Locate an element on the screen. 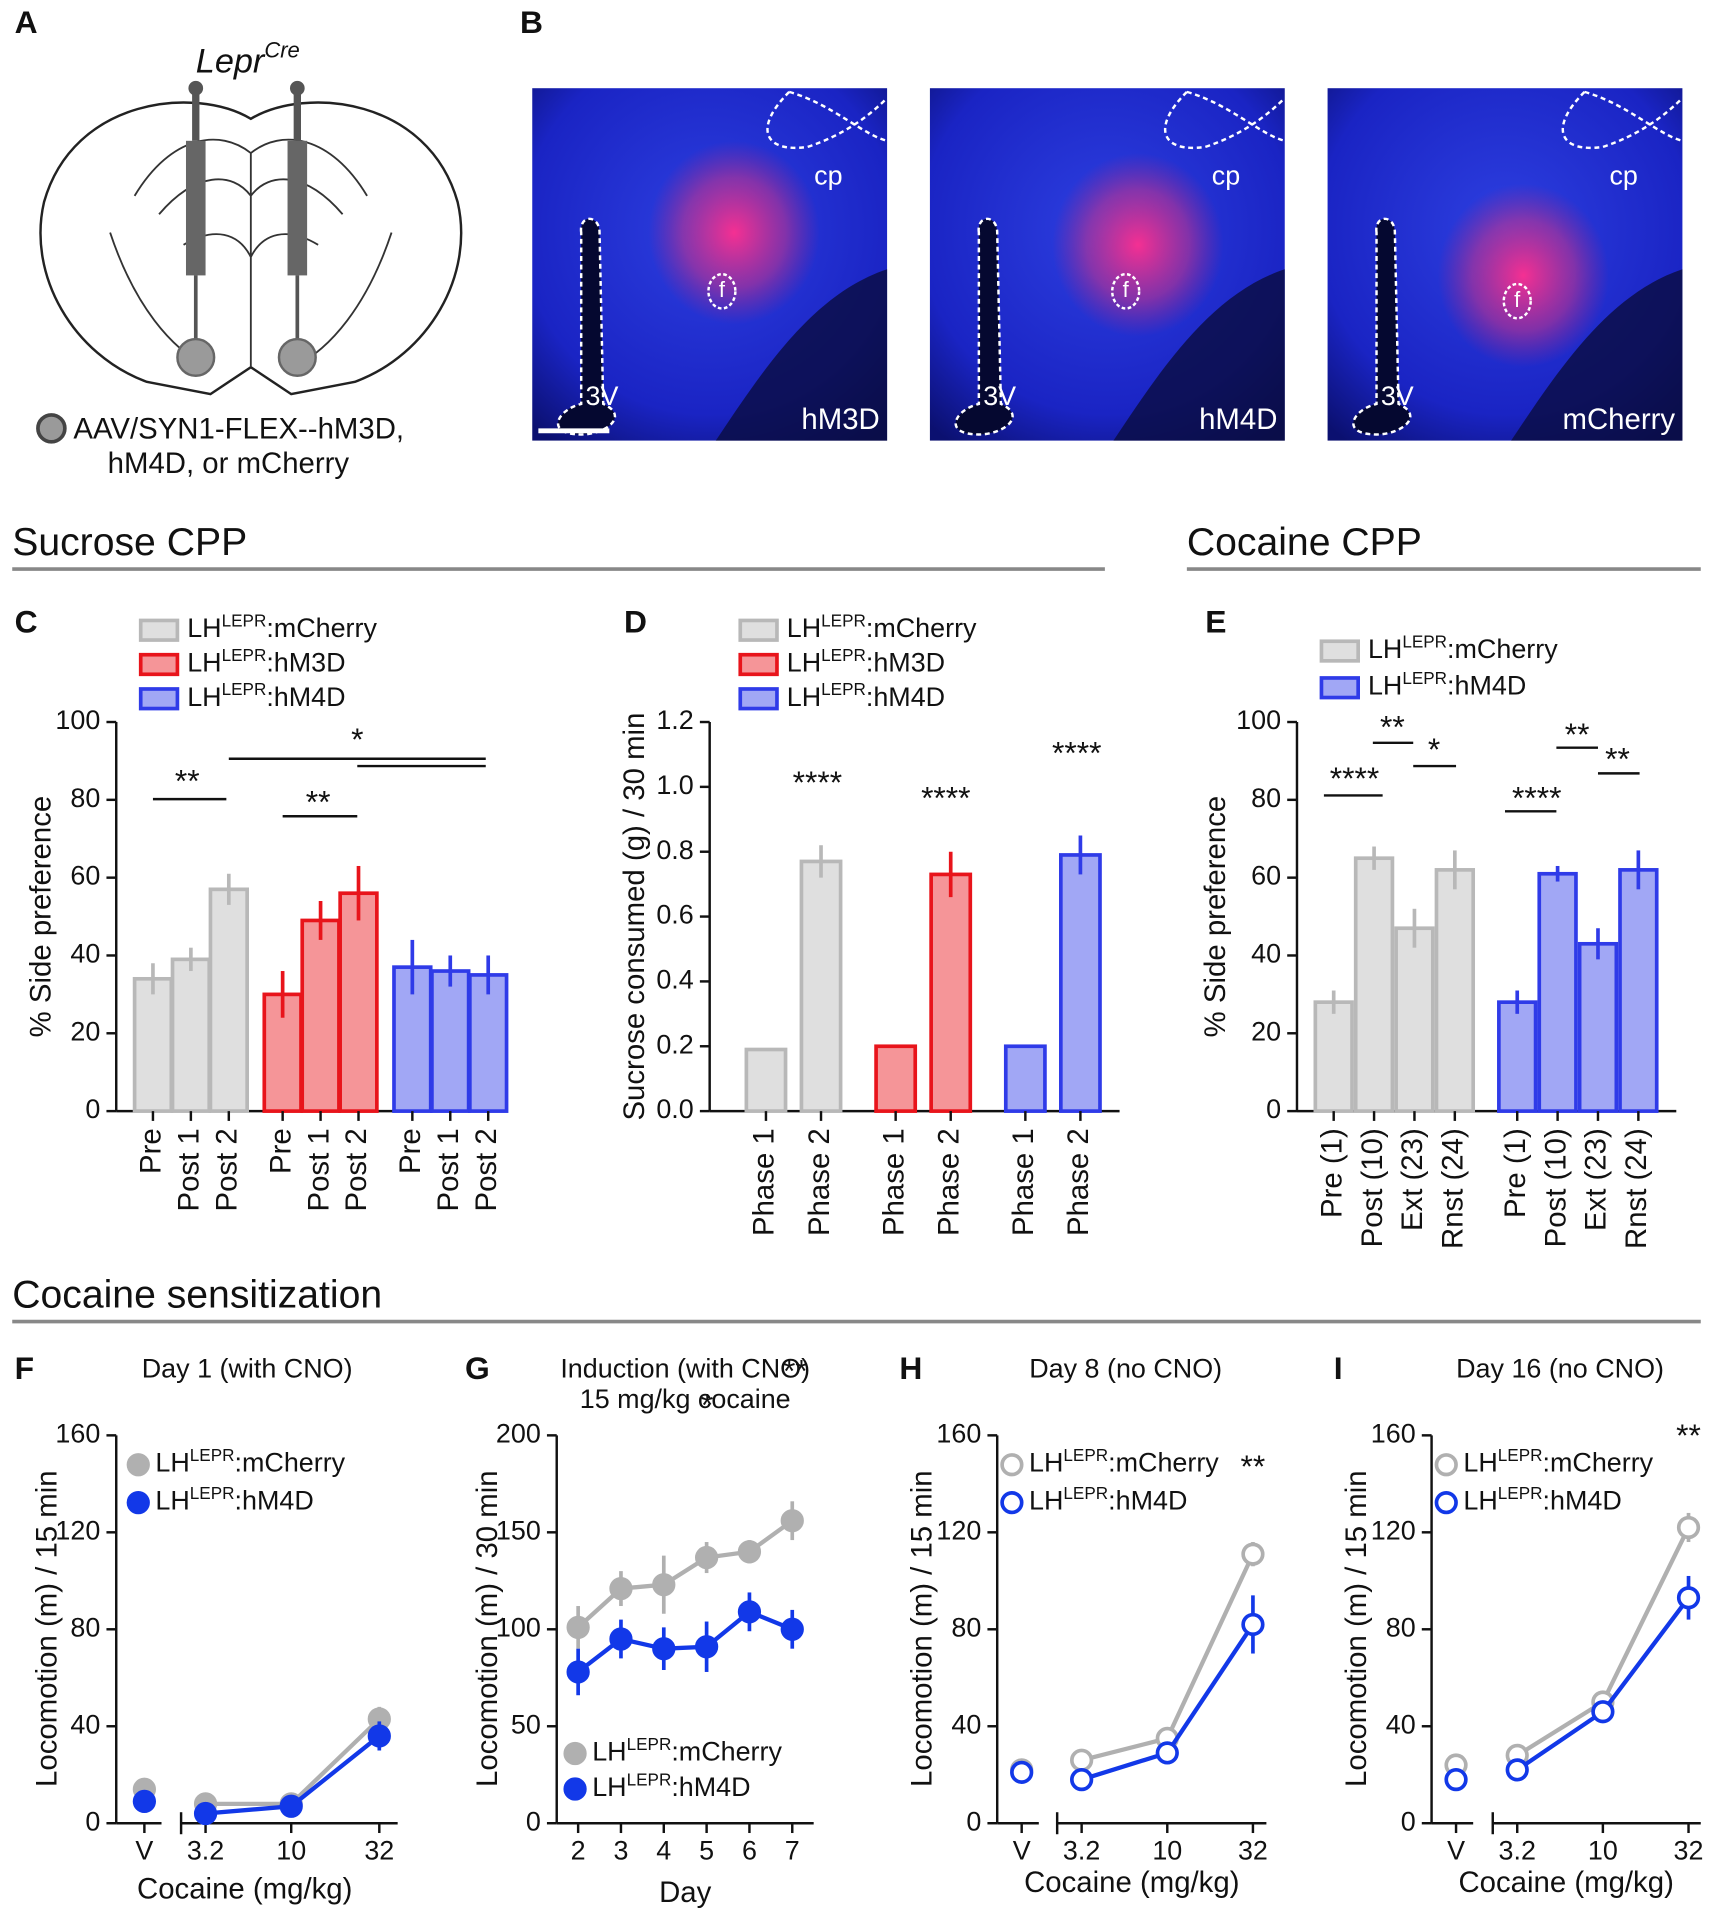  y-tick-label: 160 is located at coordinates (958, 1433).